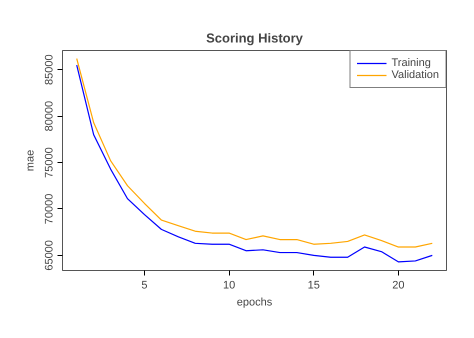 The height and width of the screenshot is (338, 474). Describe the element at coordinates (398, 286) in the screenshot. I see `x-tick-label: 20` at that location.